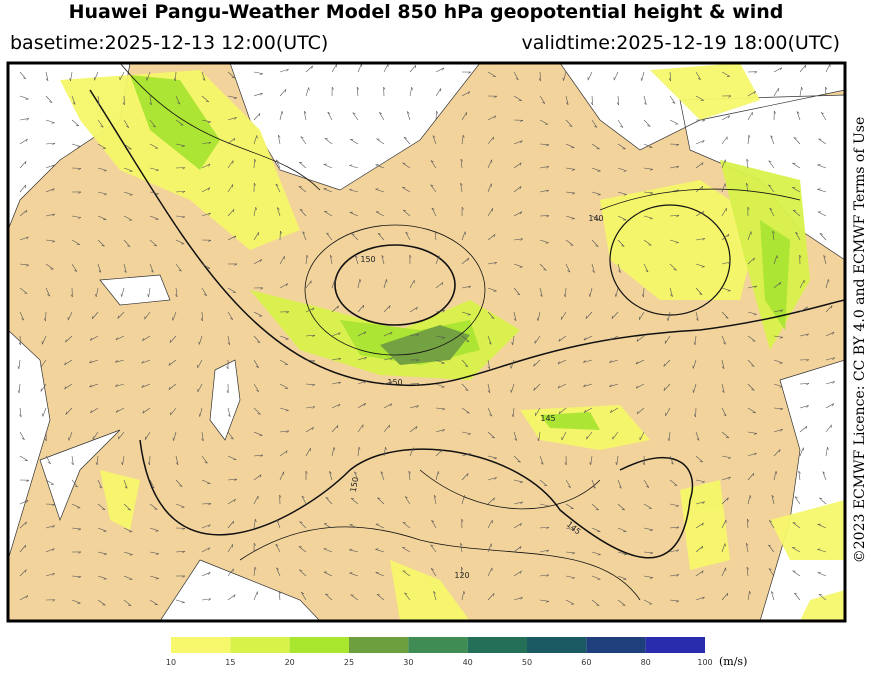 Image resolution: width=870 pixels, height=680 pixels. I want to click on contour-label: 150, so click(355, 484).